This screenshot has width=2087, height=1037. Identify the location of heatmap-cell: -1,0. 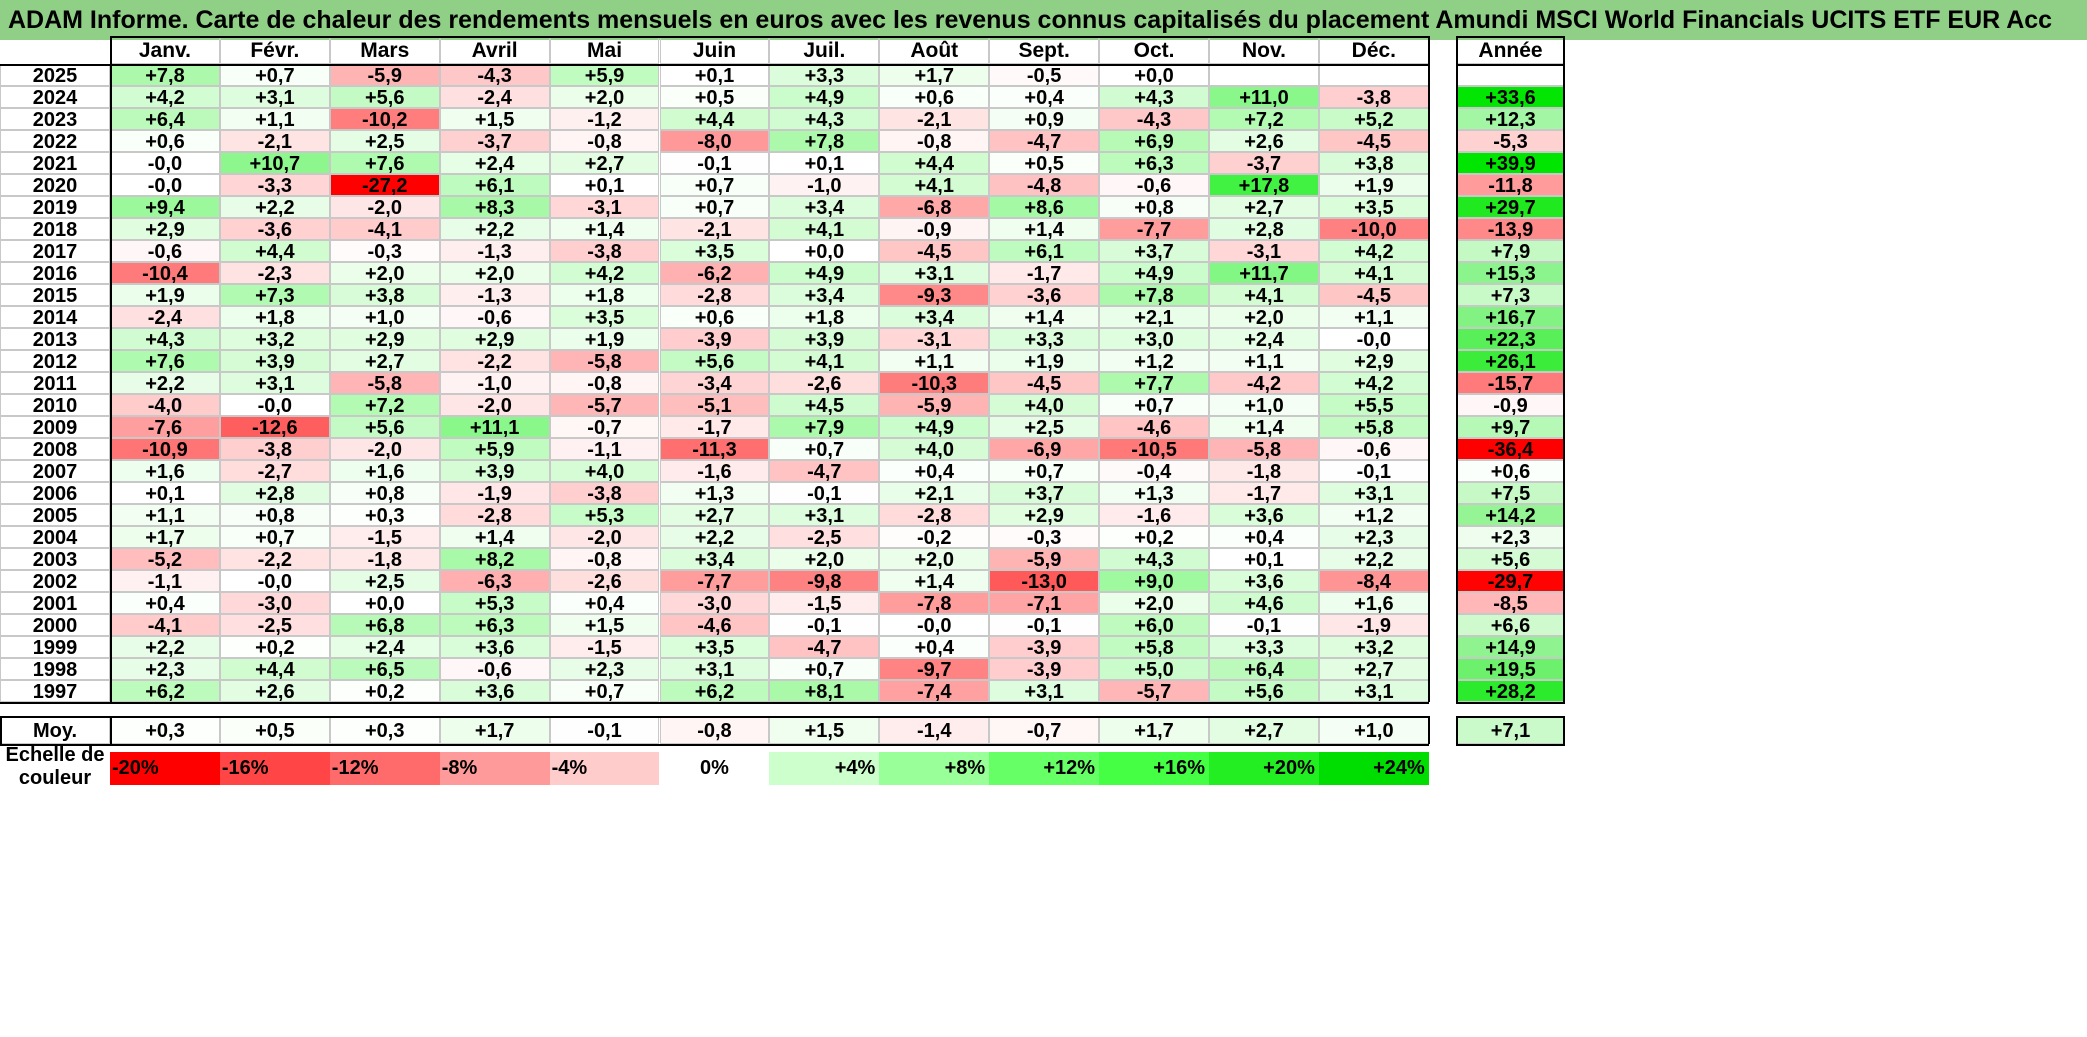
(824, 185).